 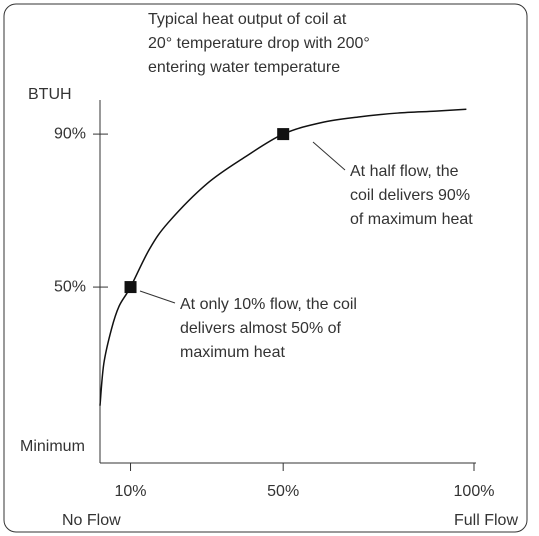 What do you see at coordinates (259, 43) in the screenshot?
I see `title-line: 20° temperature drop with 200°` at bounding box center [259, 43].